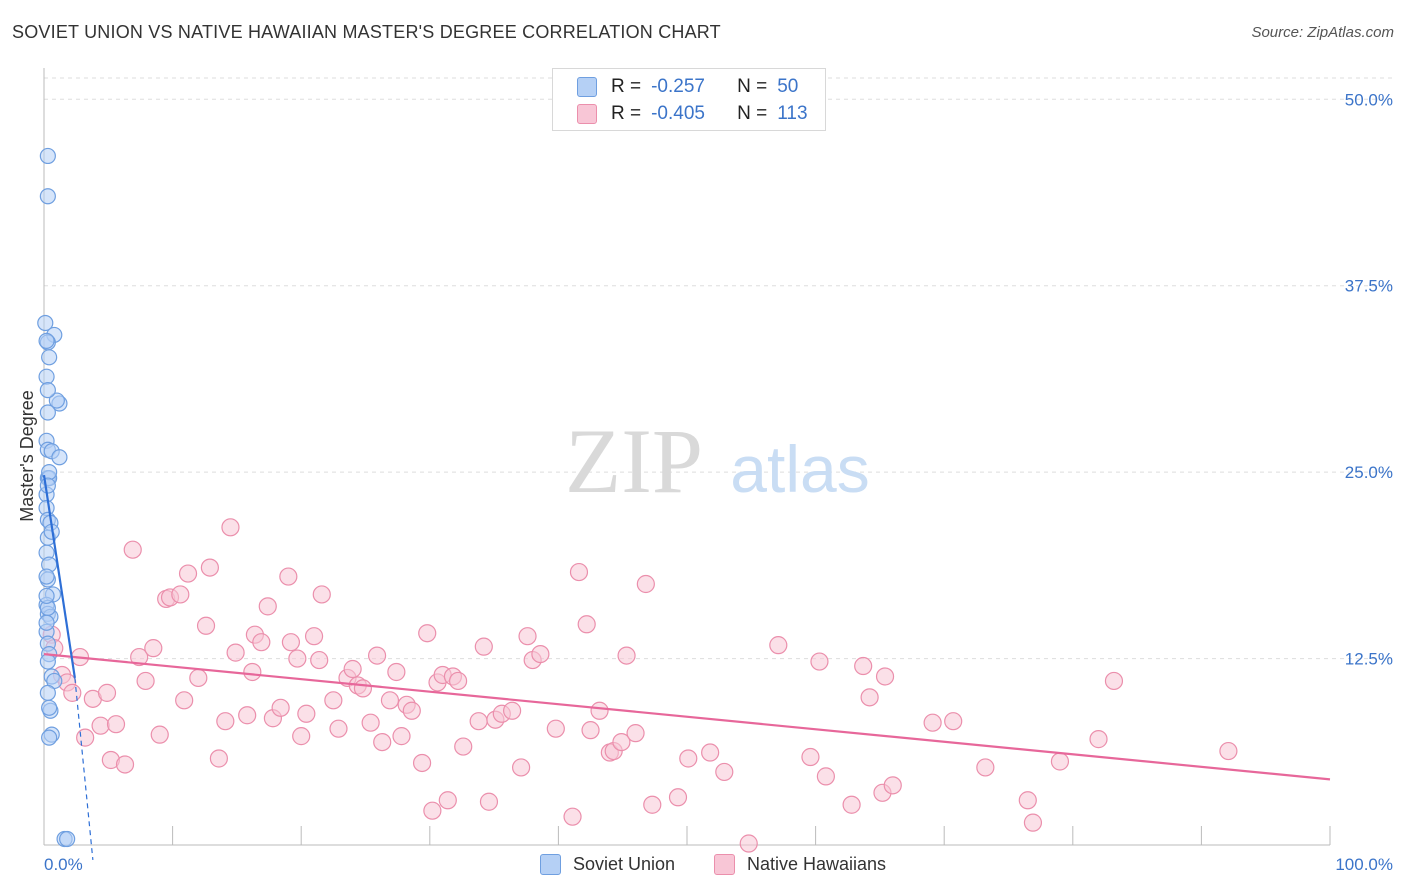 The image size is (1406, 892). What do you see at coordinates (1364, 864) in the screenshot?
I see `x-tick-label: 100.0%` at bounding box center [1364, 864].